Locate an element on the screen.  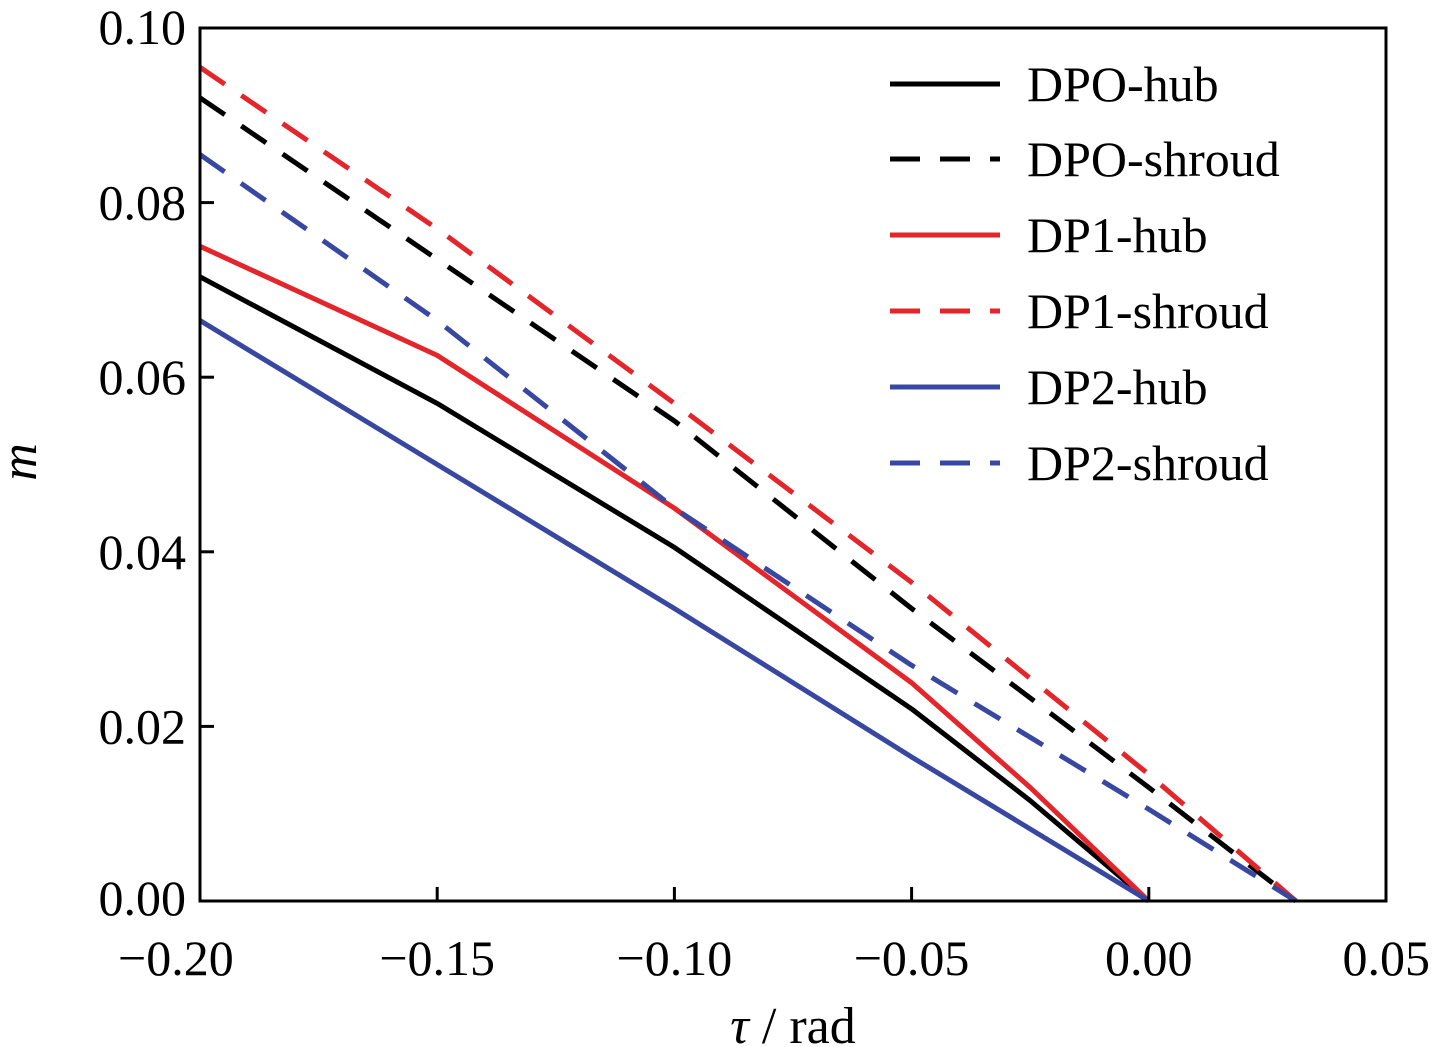
legend-label-dp1-hub: DP1-hub is located at coordinates (1117, 235).